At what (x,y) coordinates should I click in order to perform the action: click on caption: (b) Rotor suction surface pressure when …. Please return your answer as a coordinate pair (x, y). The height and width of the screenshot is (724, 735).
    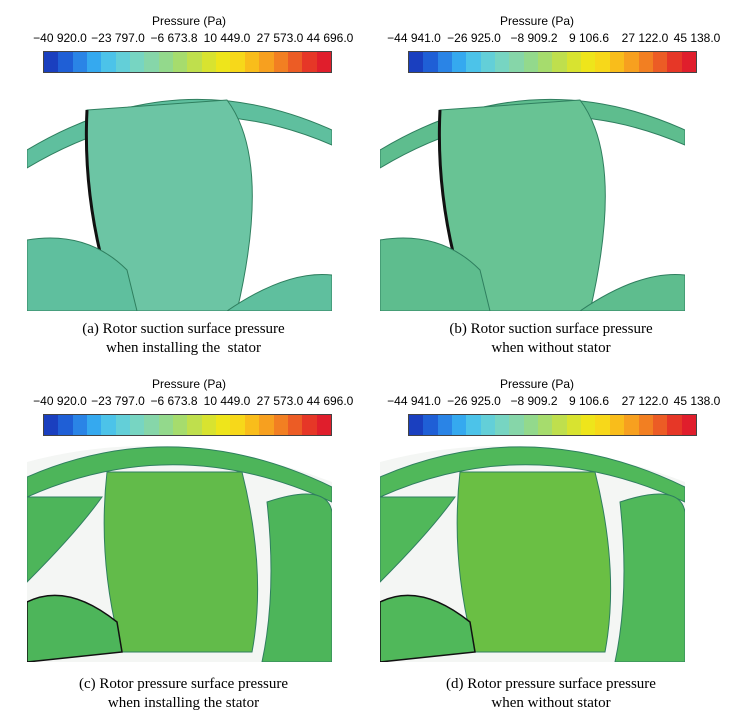
    Looking at the image, I should click on (551, 339).